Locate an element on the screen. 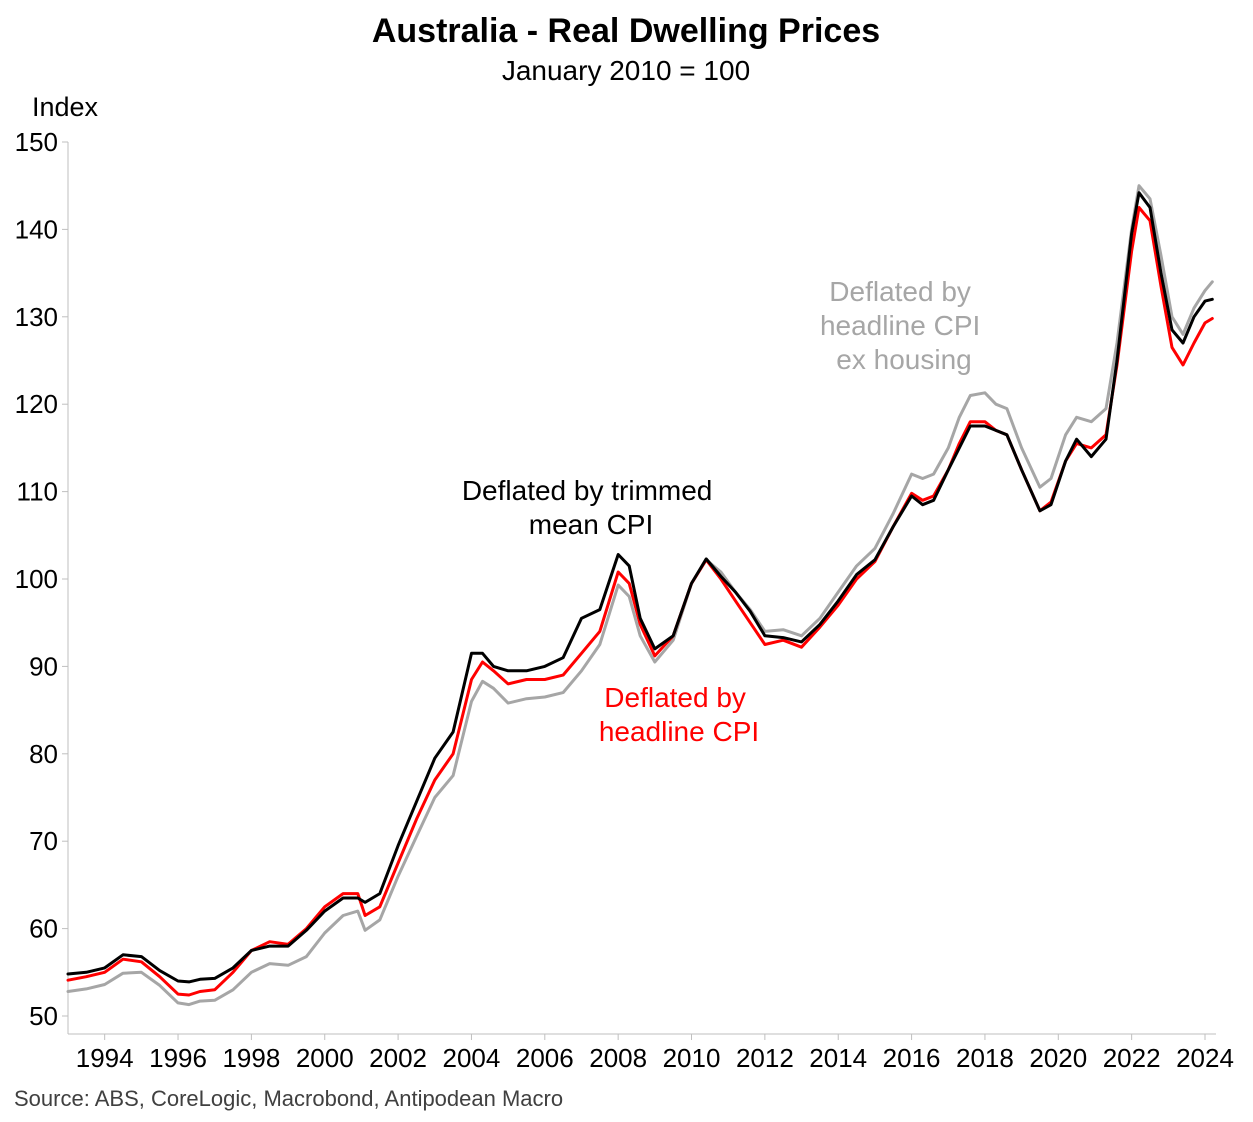  y-tick-label: 150 is located at coordinates (36, 142).